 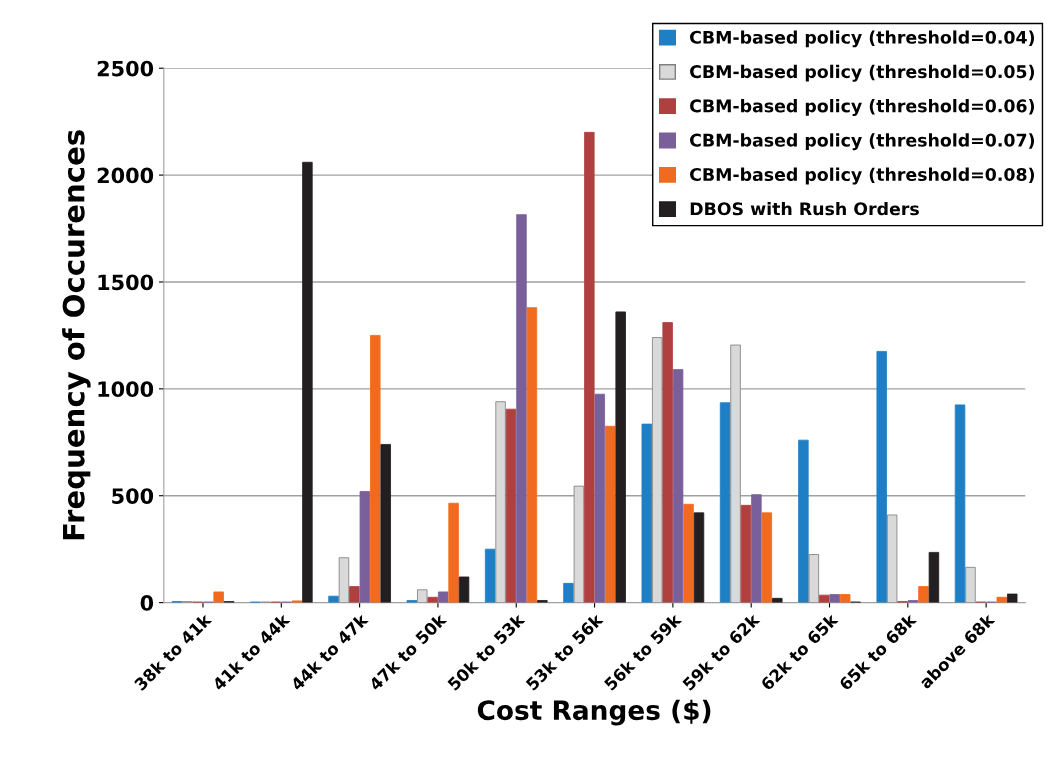 What do you see at coordinates (594, 712) in the screenshot?
I see `x-axis-title: Cost Ranges ($)` at bounding box center [594, 712].